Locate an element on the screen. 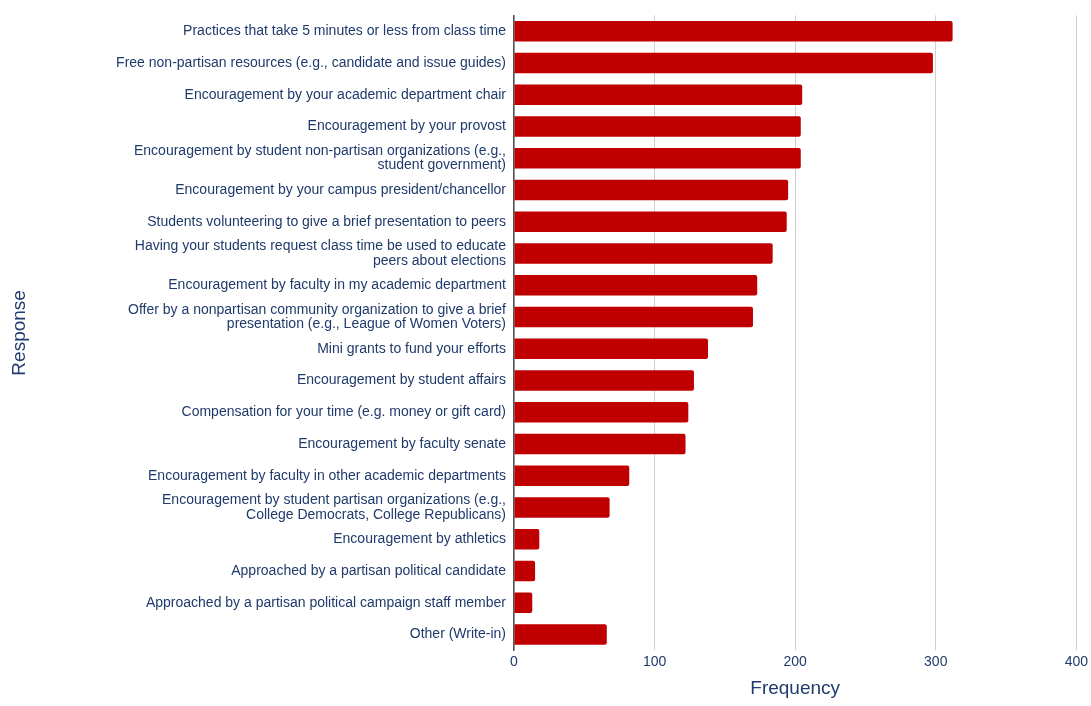 The width and height of the screenshot is (1091, 706). y-tick-label: Encouragement by your provost is located at coordinates (407, 125).